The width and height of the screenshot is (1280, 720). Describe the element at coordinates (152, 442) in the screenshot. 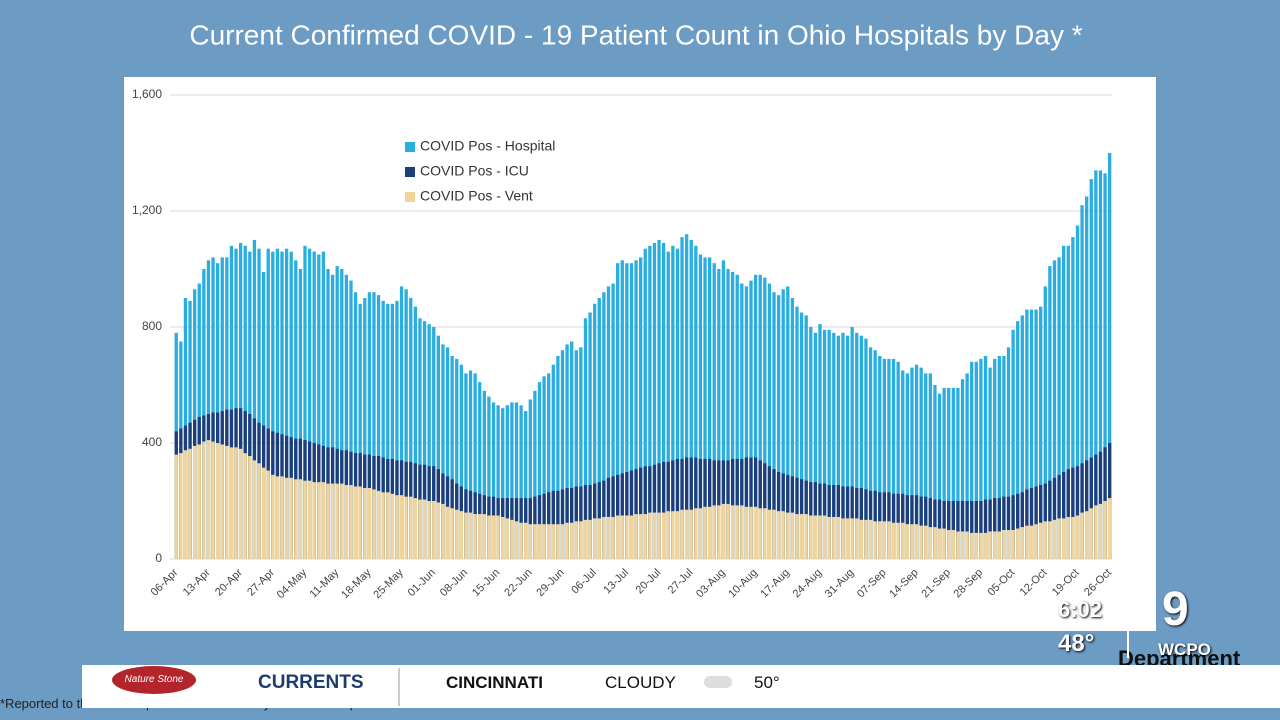

I see `y-tick-label: 400` at that location.